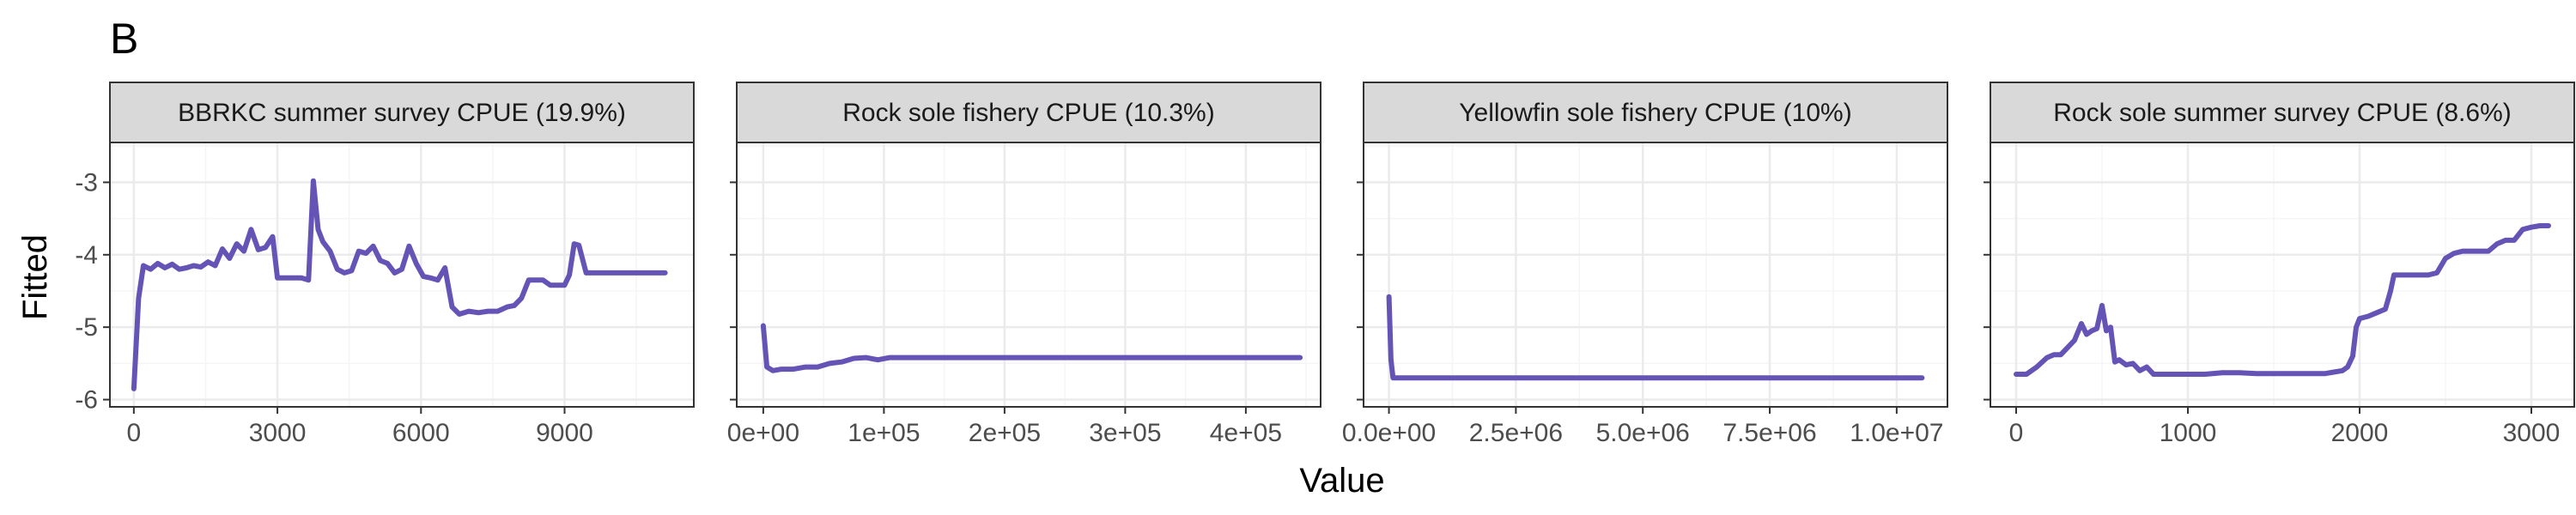 This screenshot has width=2576, height=515. Describe the element at coordinates (86, 182) in the screenshot. I see `y-tick-label: -3` at that location.